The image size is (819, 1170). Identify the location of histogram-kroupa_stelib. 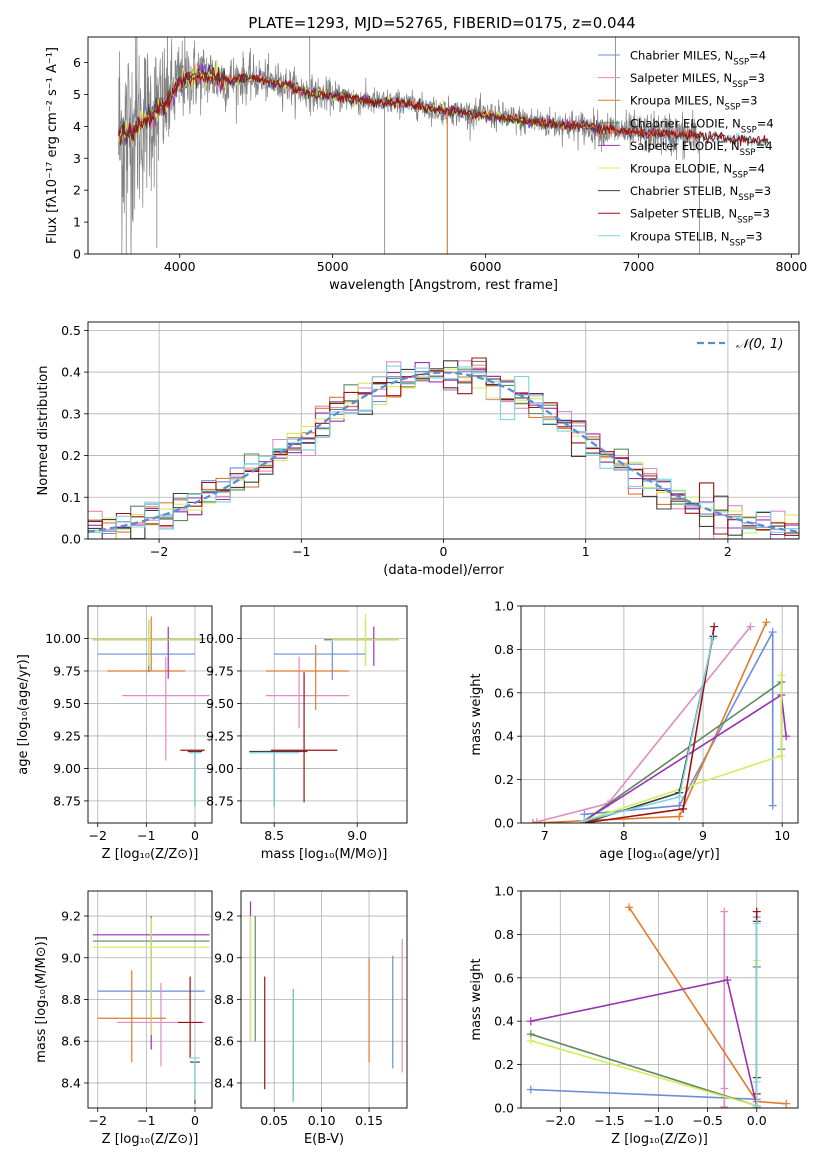
(443, 449).